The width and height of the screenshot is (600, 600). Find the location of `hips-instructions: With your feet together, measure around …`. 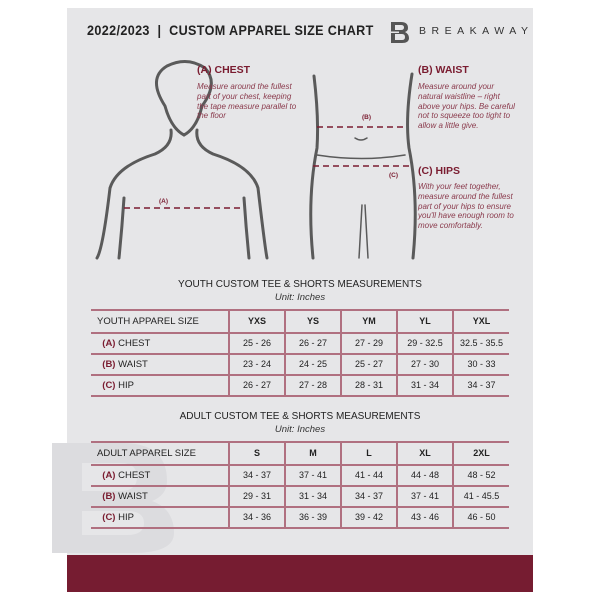

hips-instructions: With your feet together, measure around … is located at coordinates (466, 206).